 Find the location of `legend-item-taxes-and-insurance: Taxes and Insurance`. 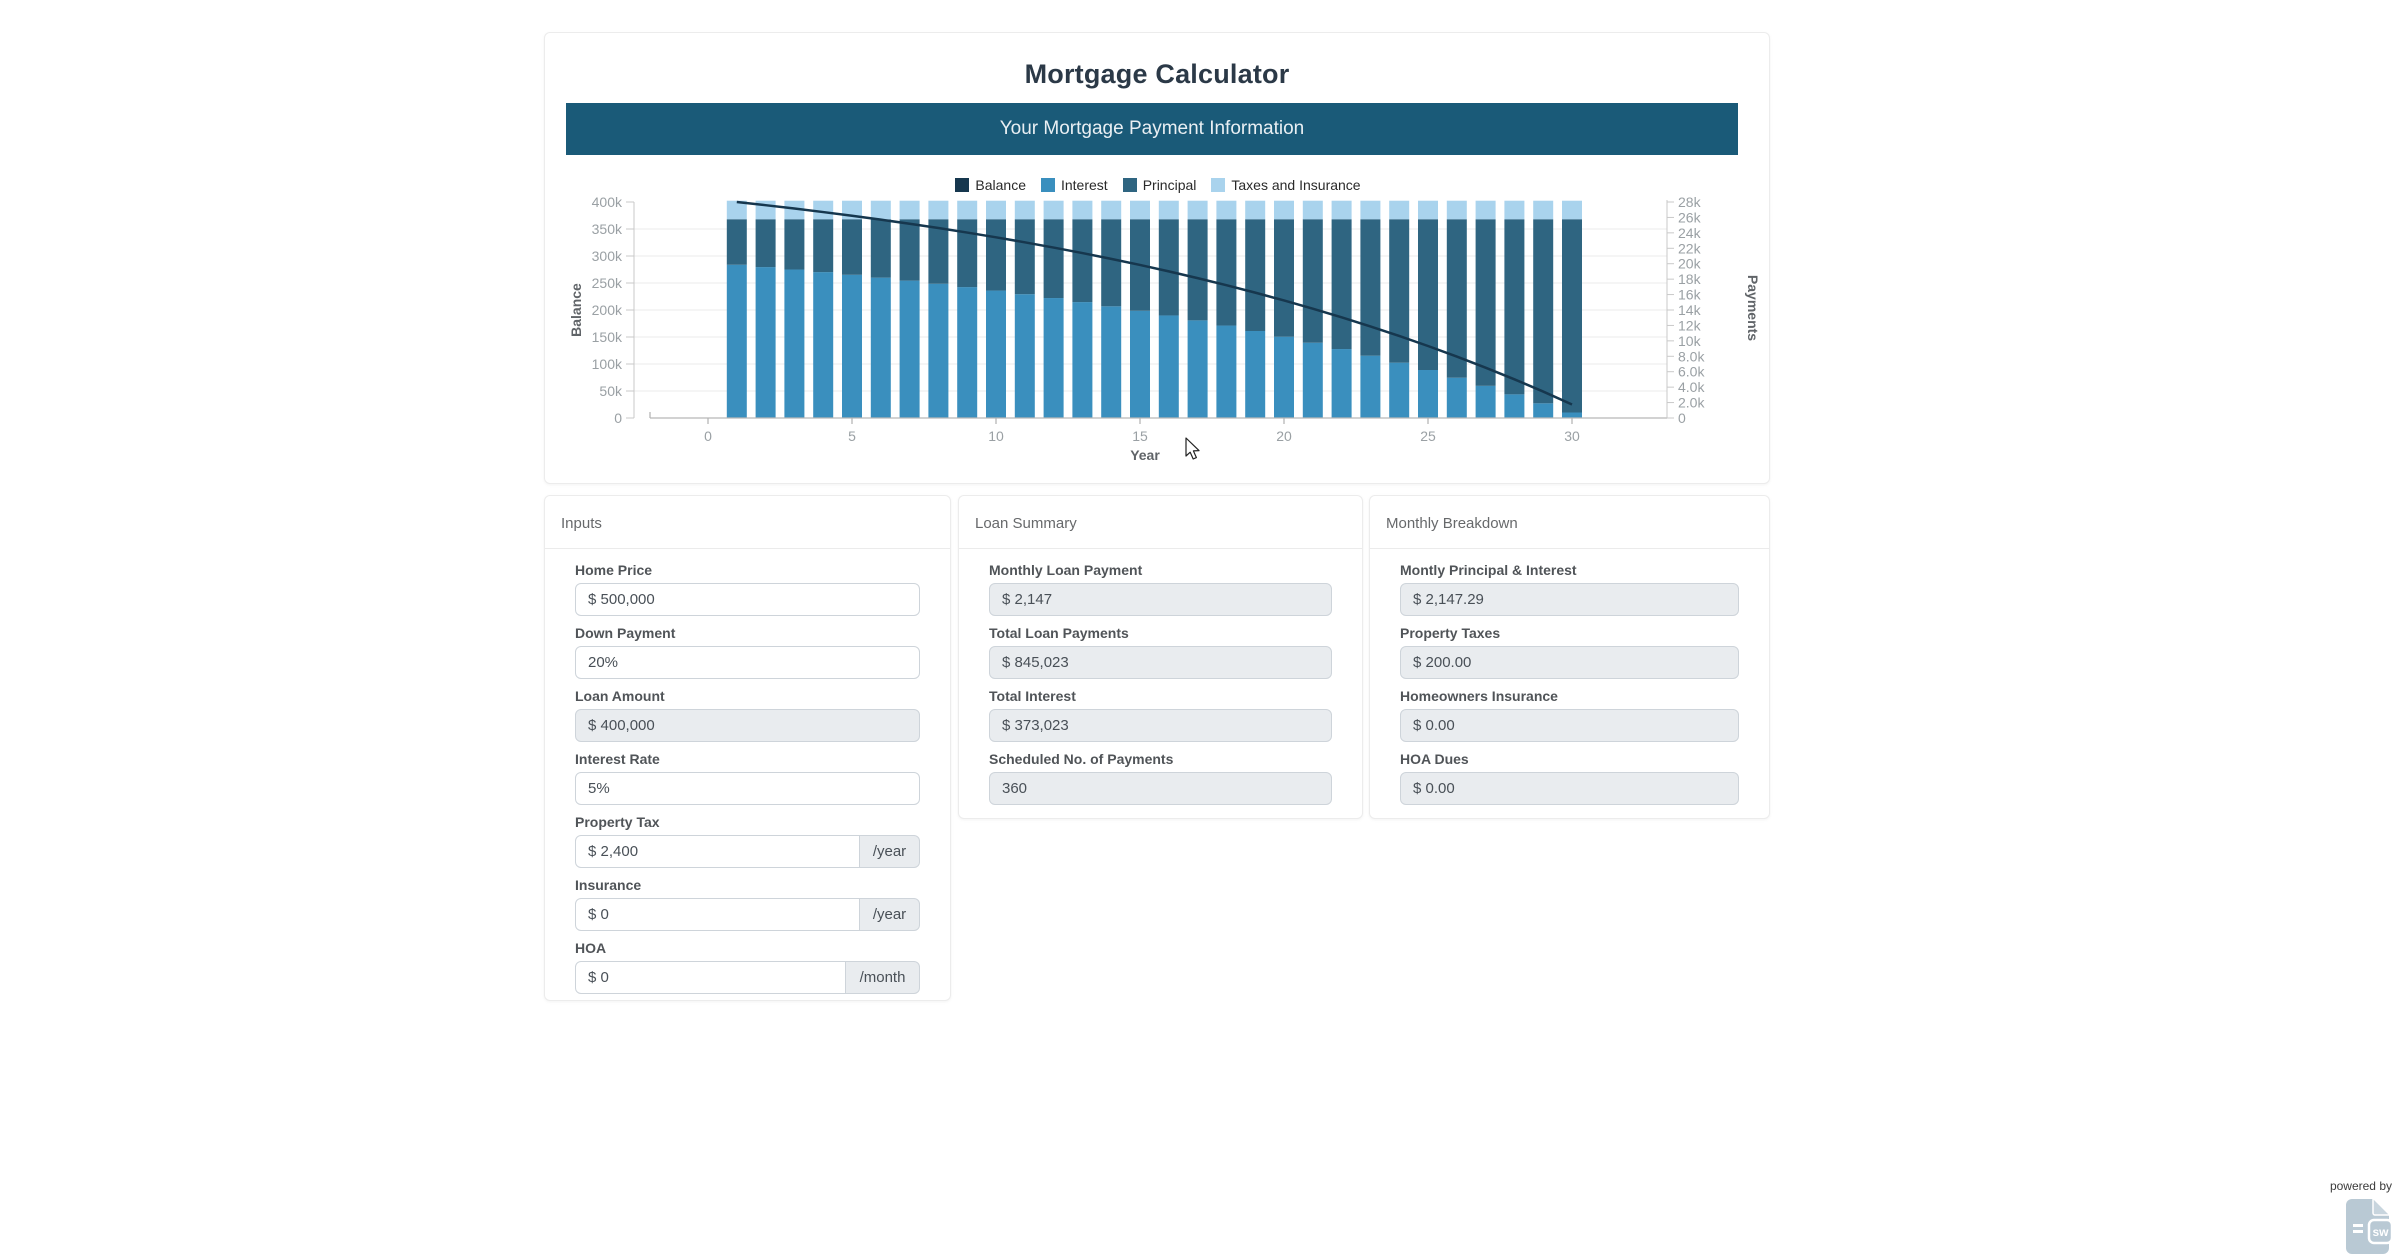

legend-item-taxes-and-insurance: Taxes and Insurance is located at coordinates (1286, 185).